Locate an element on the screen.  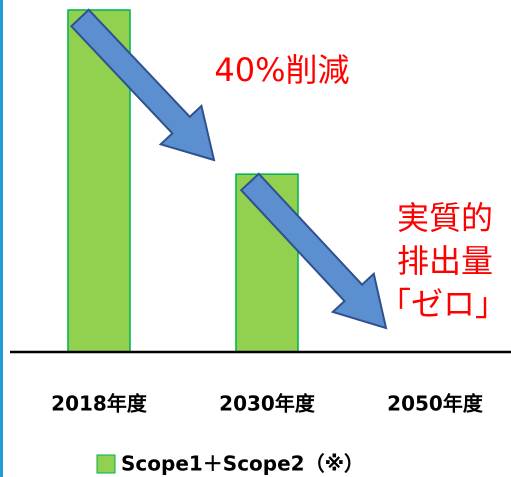
left-border is located at coordinates (1, 238).